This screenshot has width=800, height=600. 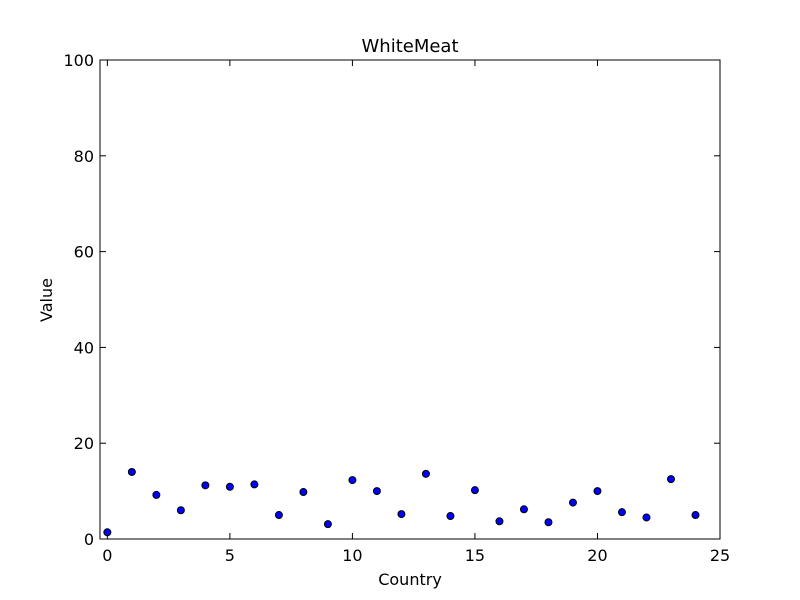 What do you see at coordinates (230, 555) in the screenshot?
I see `x-tick-label: 5` at bounding box center [230, 555].